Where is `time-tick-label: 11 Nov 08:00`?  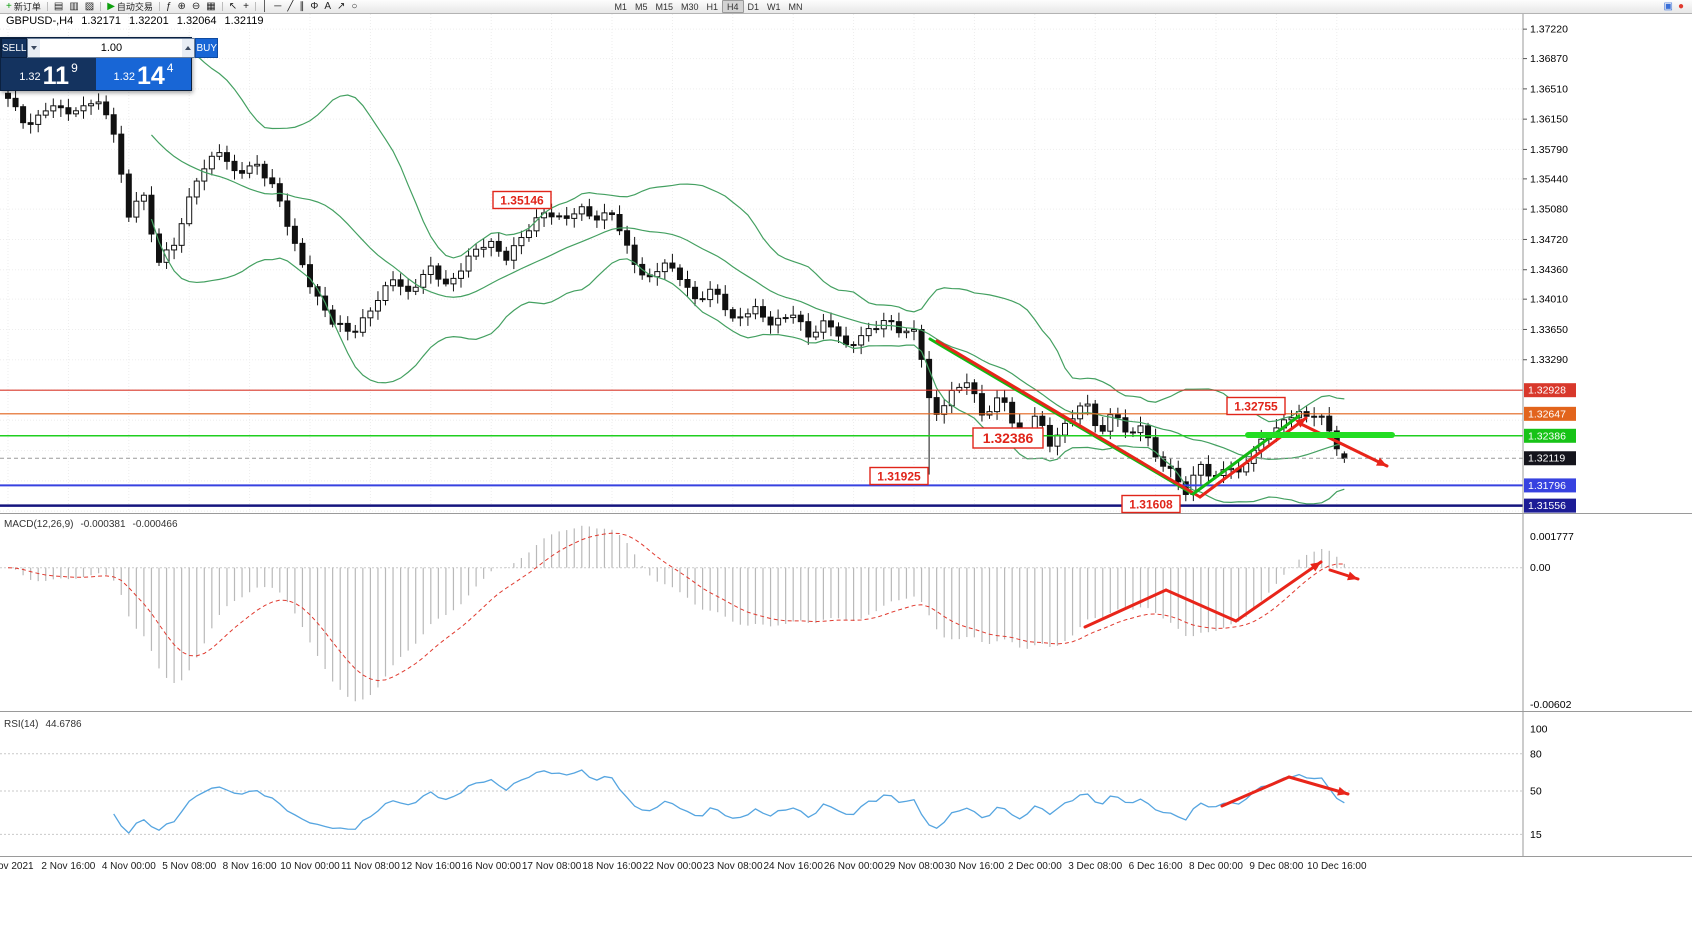
time-tick-label: 11 Nov 08:00 is located at coordinates (370, 866).